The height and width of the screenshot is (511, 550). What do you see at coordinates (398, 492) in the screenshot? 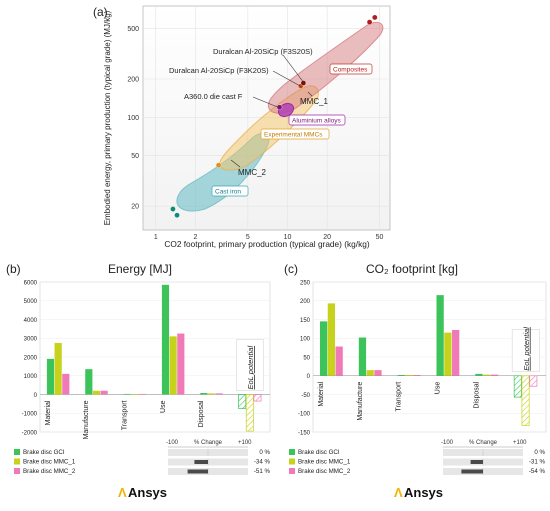
I see `logo-mark-right: Λ` at bounding box center [398, 492].